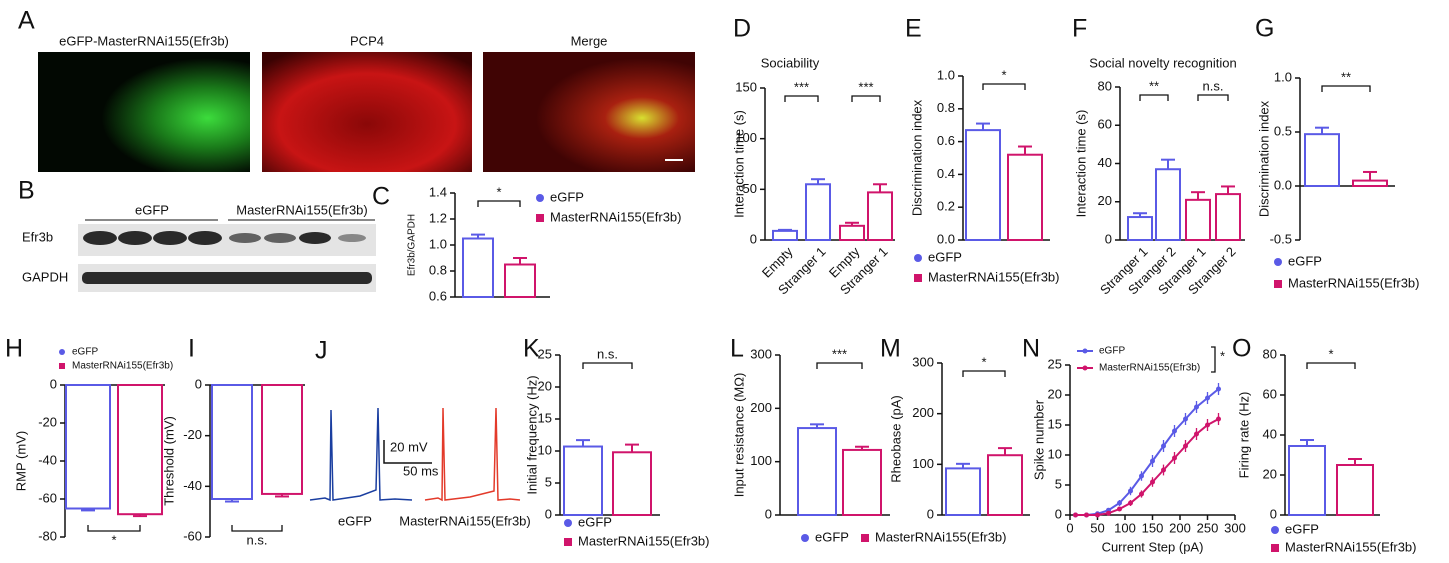 The width and height of the screenshot is (1449, 563). What do you see at coordinates (1153, 527) in the screenshot?
I see `x-tick-label: 150` at bounding box center [1153, 527].